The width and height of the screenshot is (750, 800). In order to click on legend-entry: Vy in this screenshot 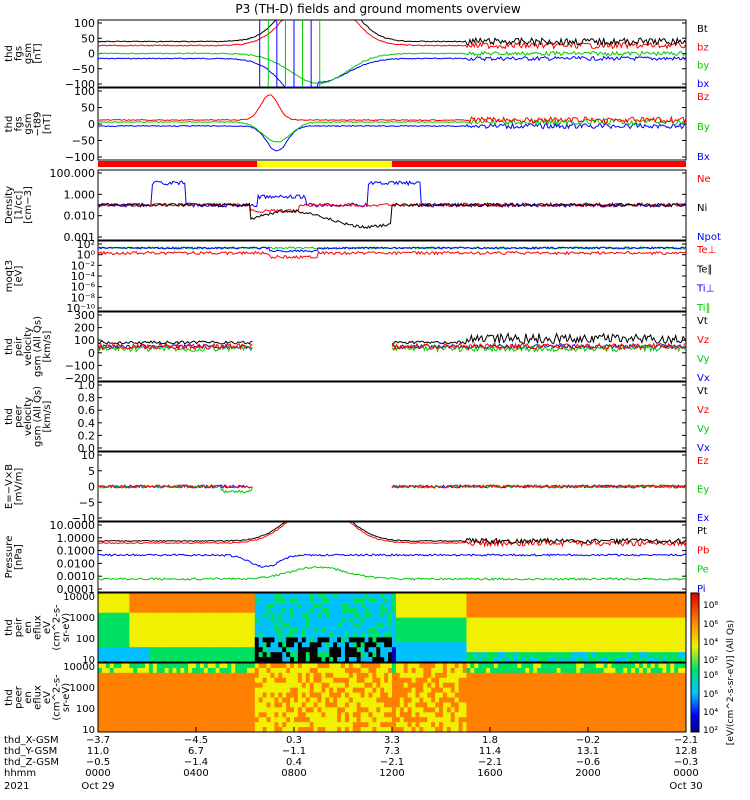, I will do `click(703, 429)`.